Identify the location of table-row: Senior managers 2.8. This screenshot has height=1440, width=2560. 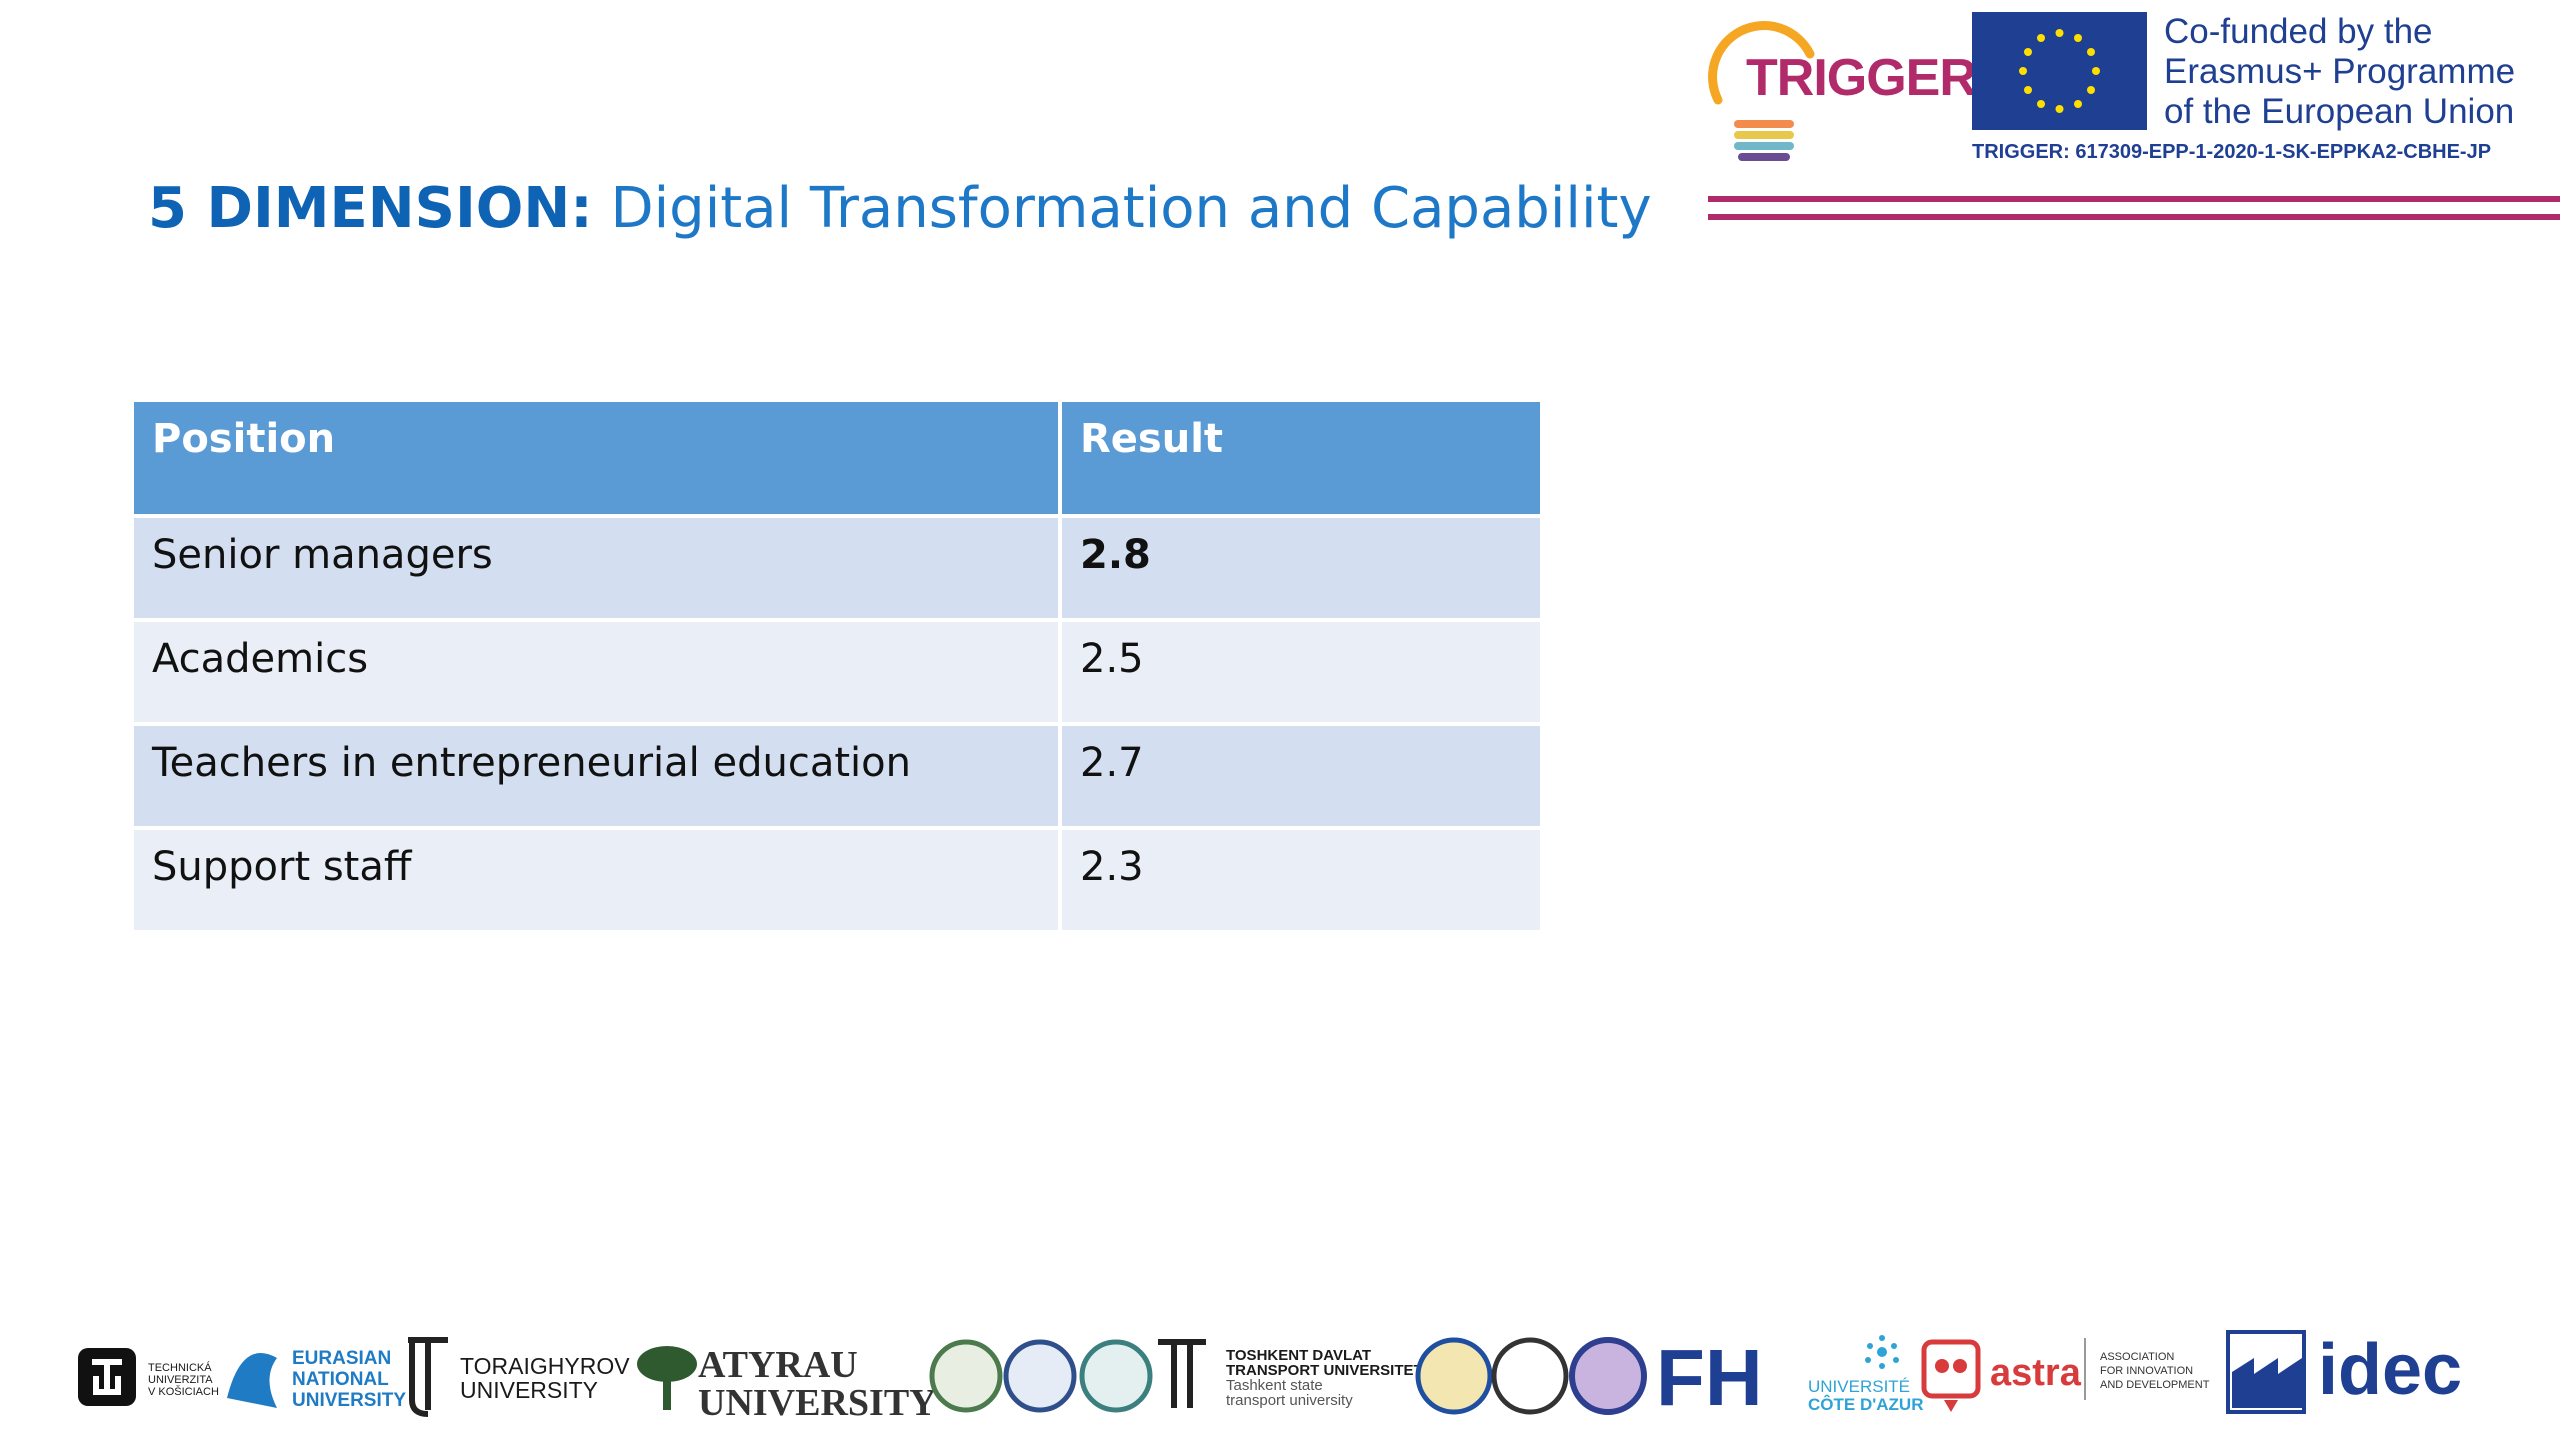
(837, 569).